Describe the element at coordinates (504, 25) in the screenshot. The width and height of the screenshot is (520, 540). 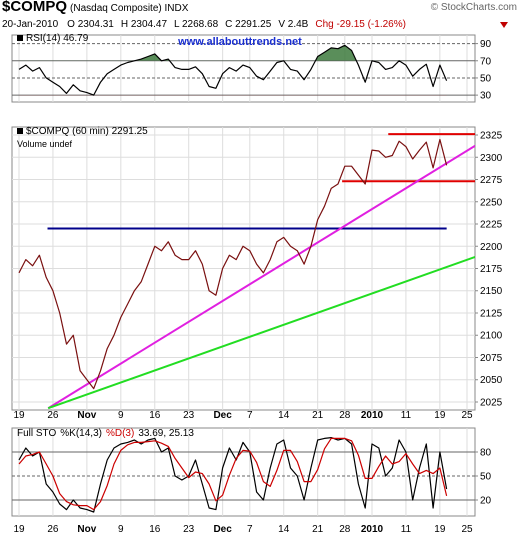
I see `down-arrow` at that location.